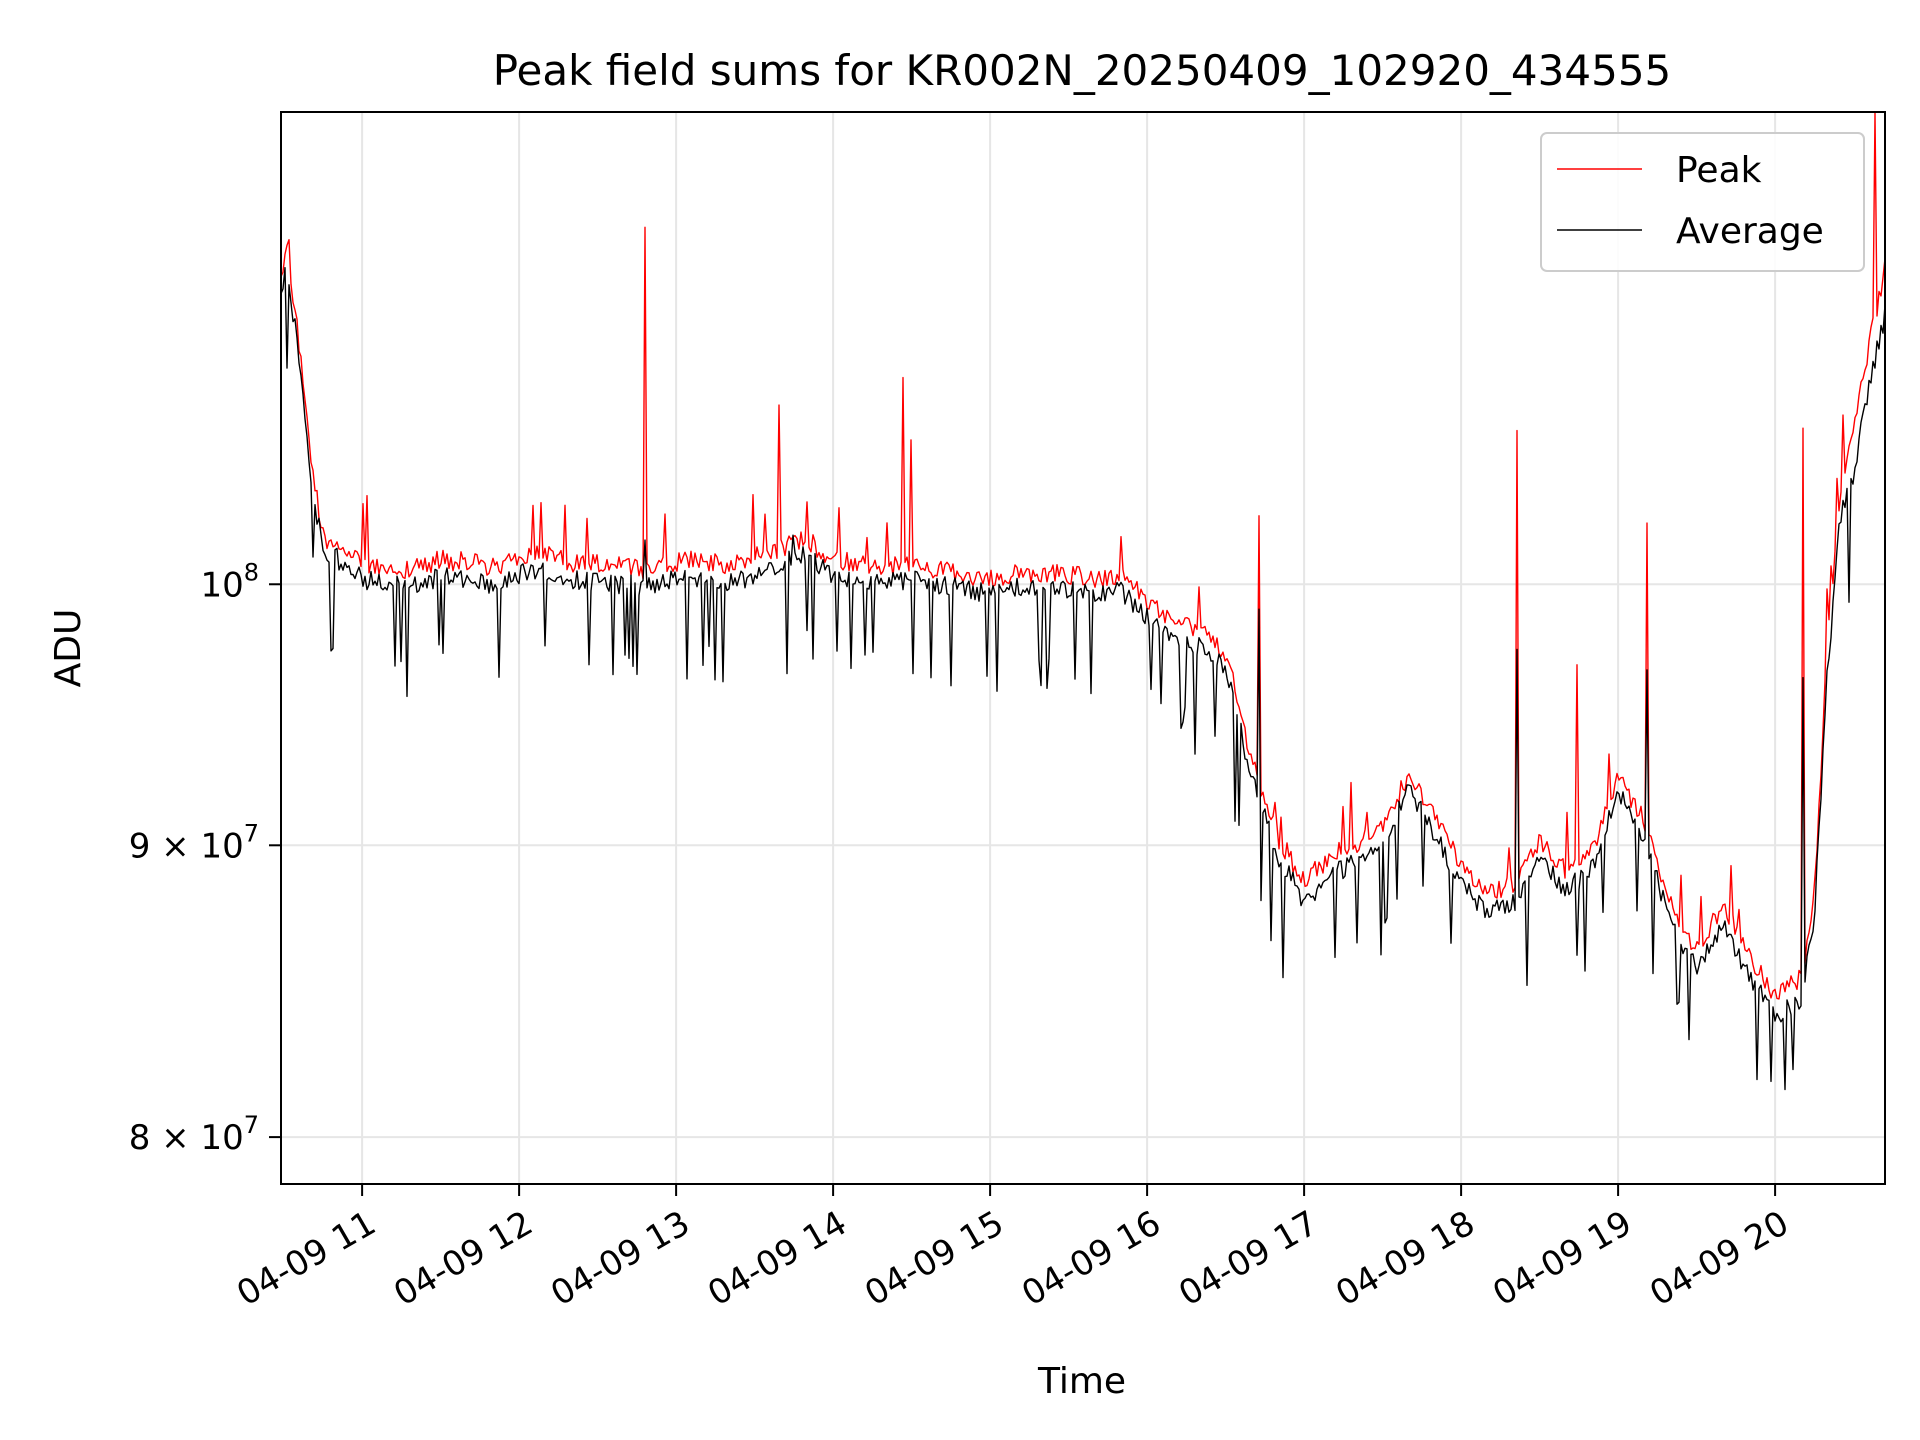 The width and height of the screenshot is (1920, 1440). Describe the element at coordinates (1081, 1381) in the screenshot. I see `x-axis-label: Time` at that location.